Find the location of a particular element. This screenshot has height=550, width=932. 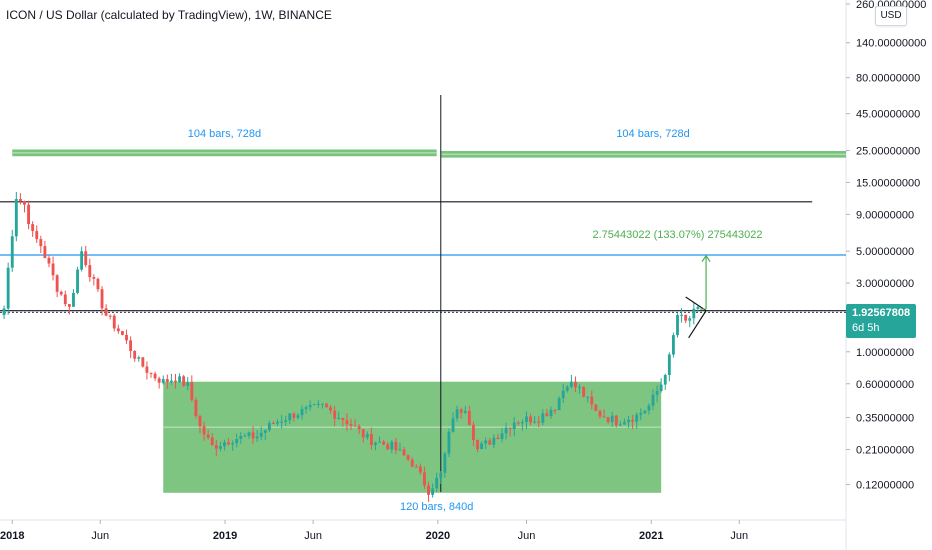

currency-unit-button: USD is located at coordinates (891, 16).